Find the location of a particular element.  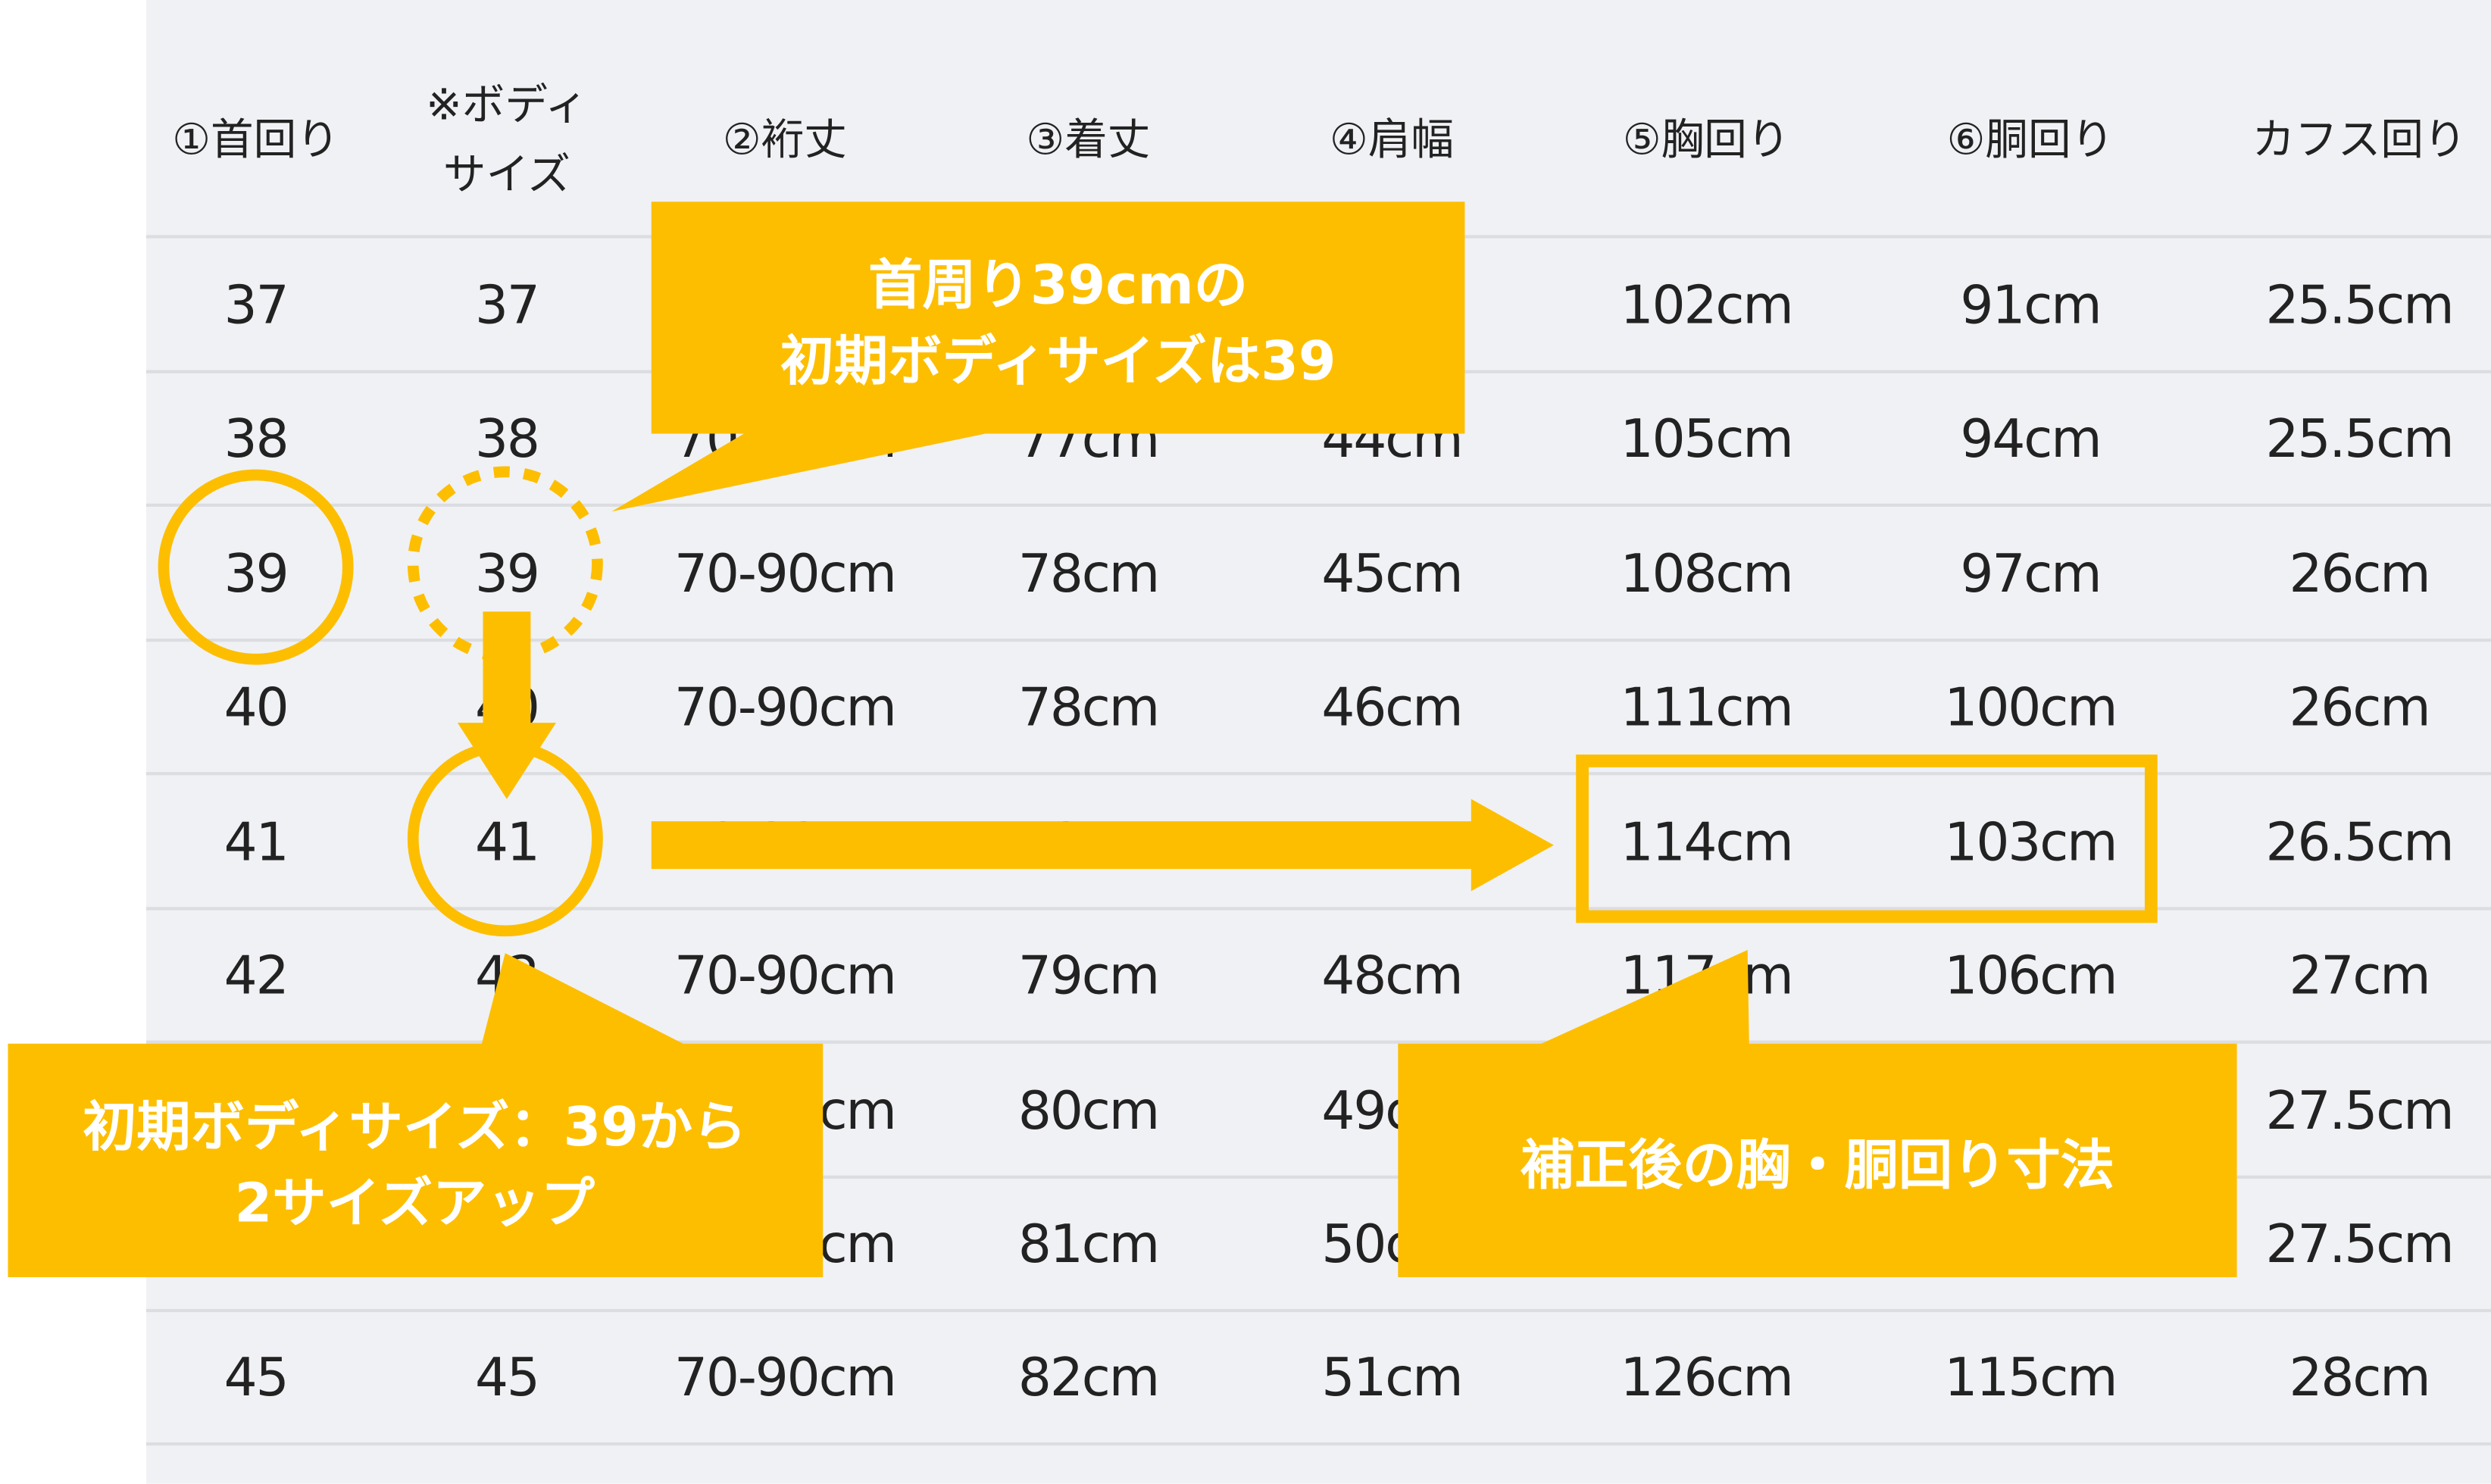

table-cell: 42 is located at coordinates (256, 975).